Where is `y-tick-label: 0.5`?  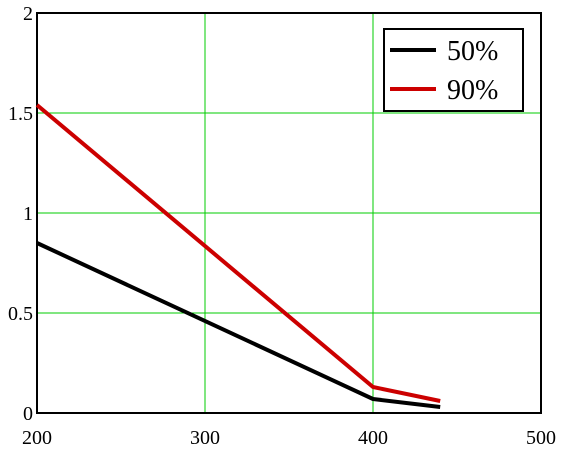
y-tick-label: 0.5 is located at coordinates (20, 314).